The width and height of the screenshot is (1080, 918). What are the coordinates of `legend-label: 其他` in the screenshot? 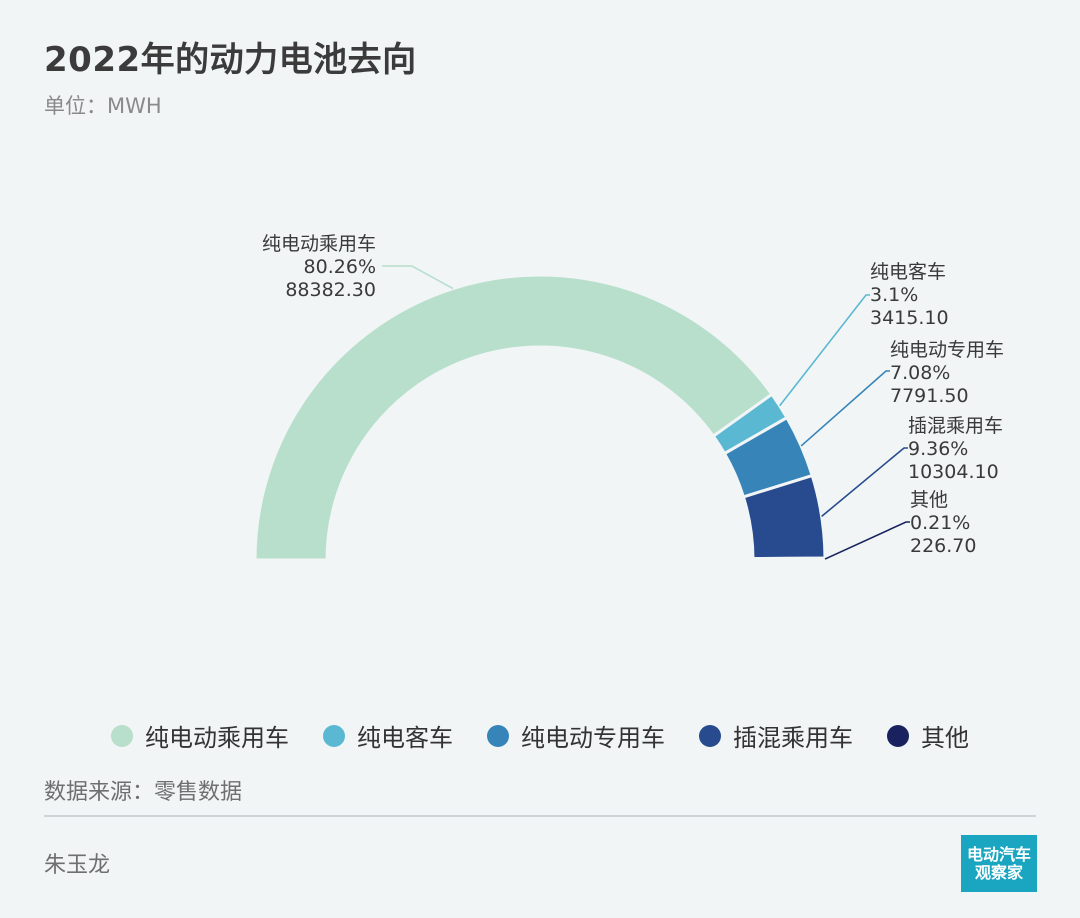 It's located at (945, 738).